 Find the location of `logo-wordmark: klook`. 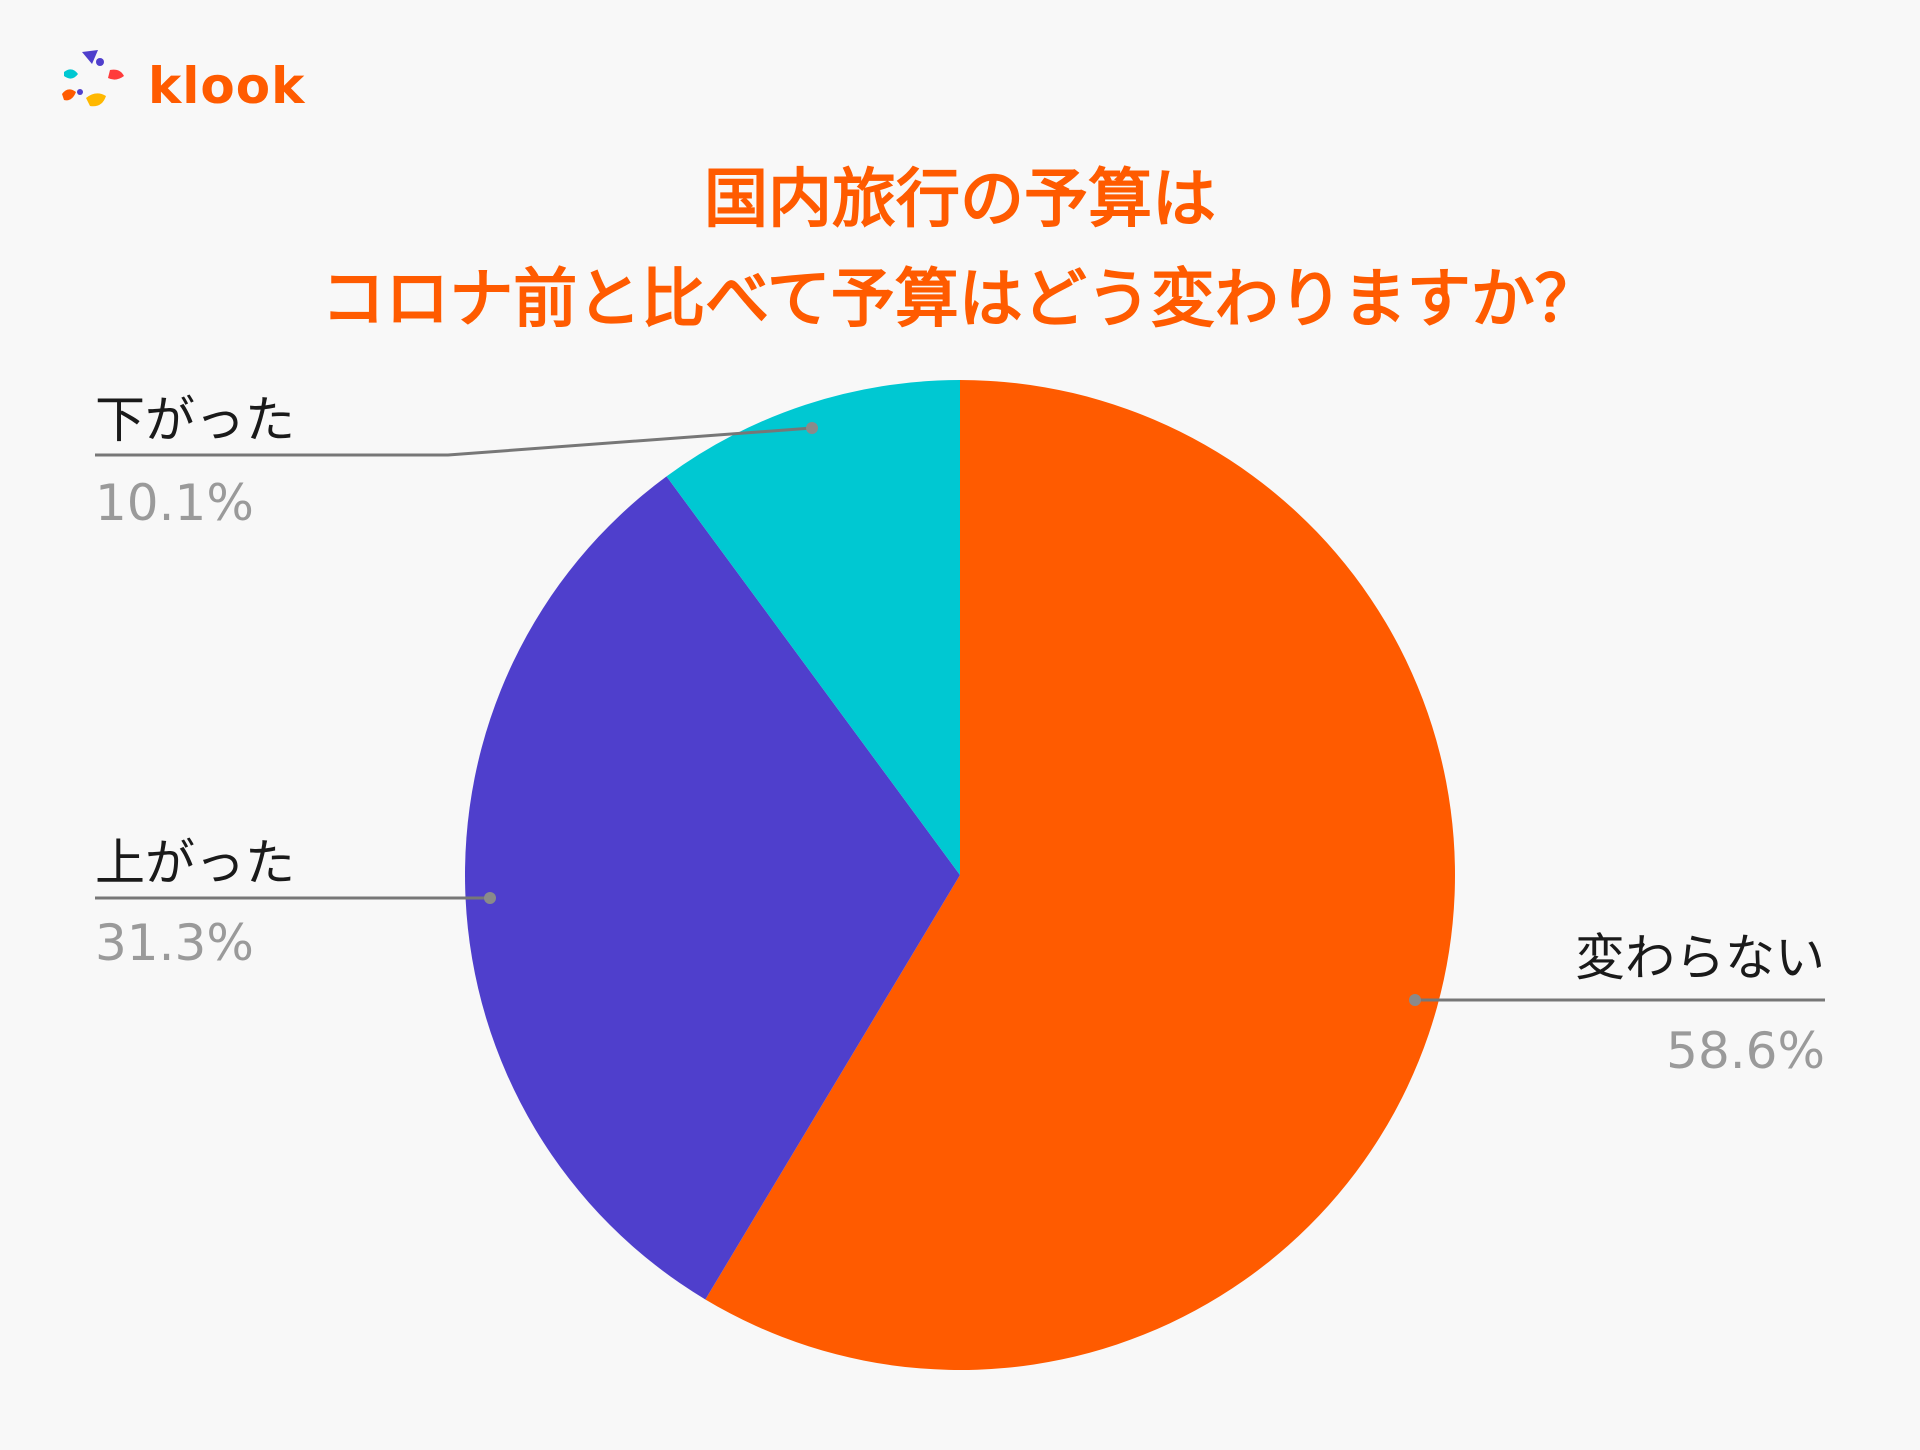

logo-wordmark: klook is located at coordinates (227, 86).